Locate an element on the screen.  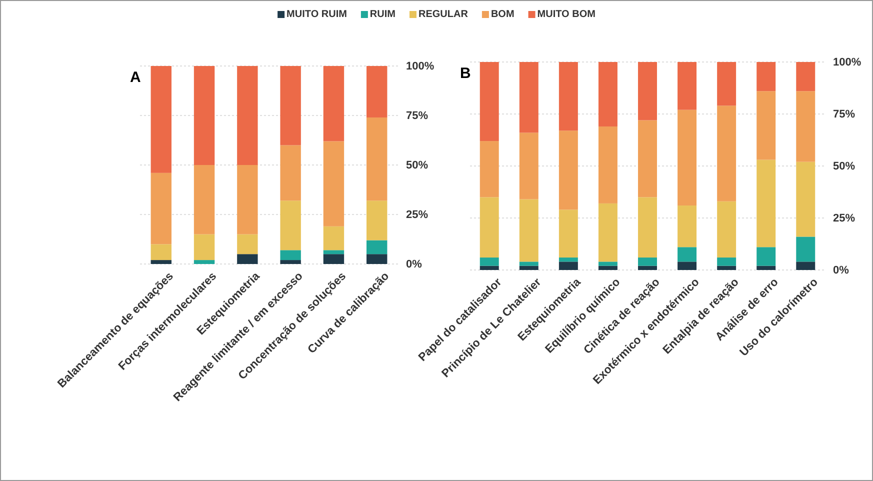
chart-title: B is located at coordinates (465, 73).